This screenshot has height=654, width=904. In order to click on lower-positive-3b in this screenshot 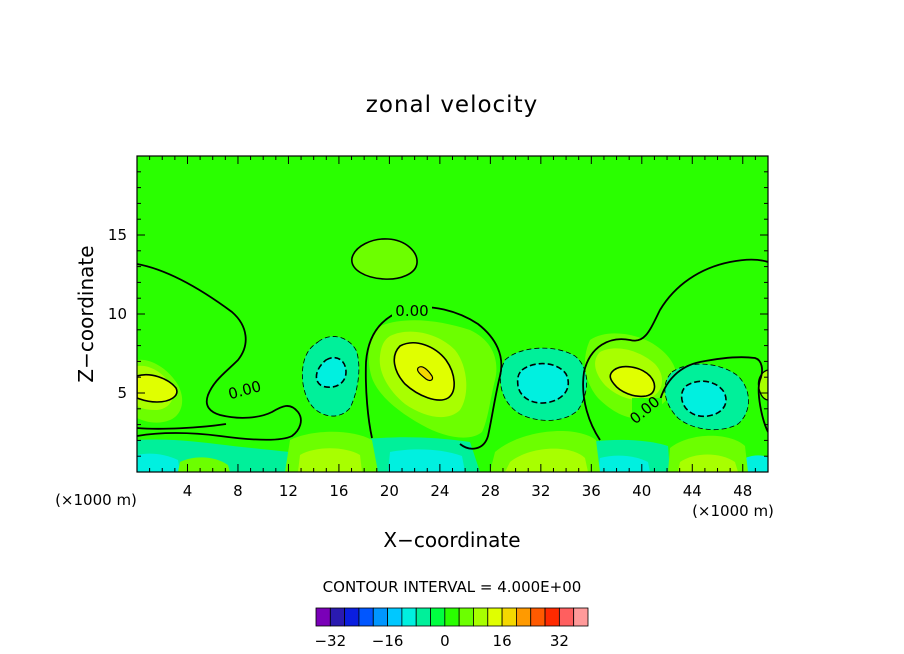, I will do `click(708, 463)`.